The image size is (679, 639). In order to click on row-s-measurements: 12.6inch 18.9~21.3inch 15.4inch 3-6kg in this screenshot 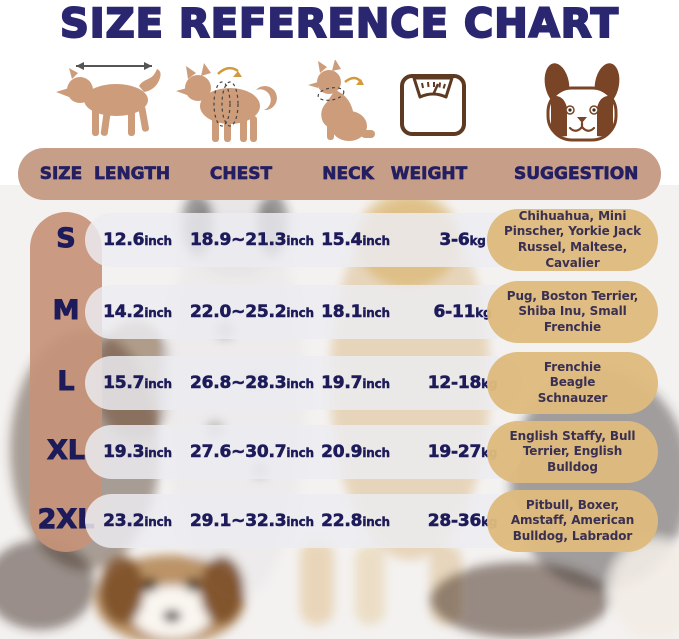, I will do `click(303, 240)`.